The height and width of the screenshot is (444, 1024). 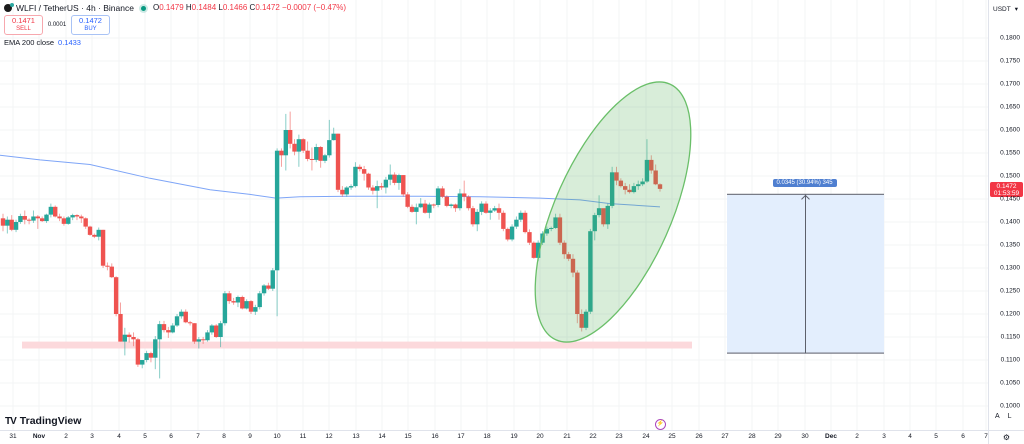 What do you see at coordinates (699, 436) in the screenshot?
I see `time-tick-label: 26` at bounding box center [699, 436].